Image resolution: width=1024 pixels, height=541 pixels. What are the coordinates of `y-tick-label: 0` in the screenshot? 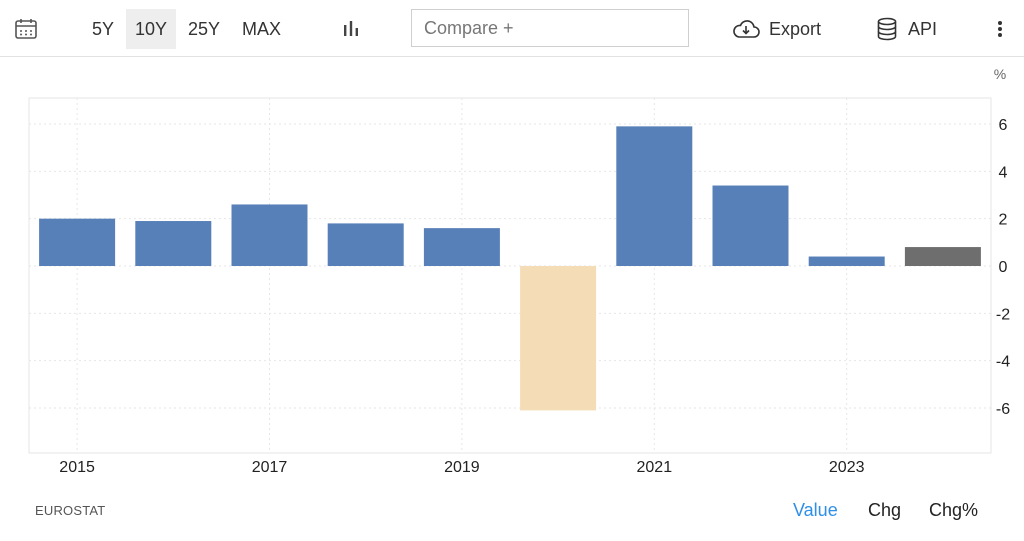 It's located at (1003, 267).